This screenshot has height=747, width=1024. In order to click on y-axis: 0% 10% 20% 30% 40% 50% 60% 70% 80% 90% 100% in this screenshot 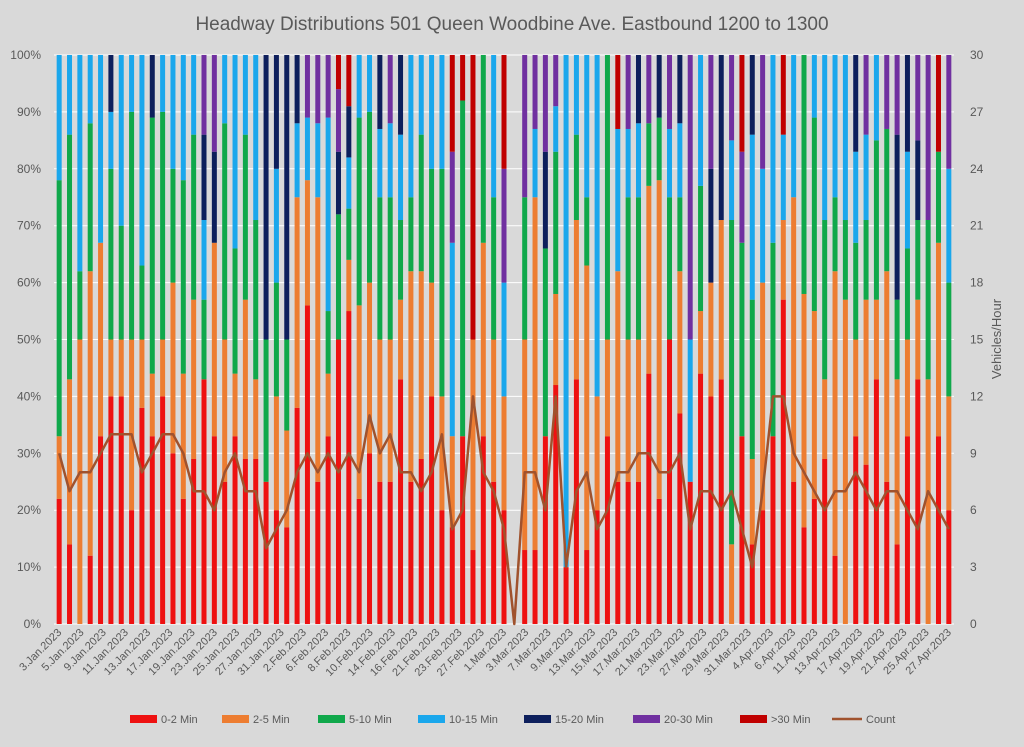, I will do `click(25, 339)`.